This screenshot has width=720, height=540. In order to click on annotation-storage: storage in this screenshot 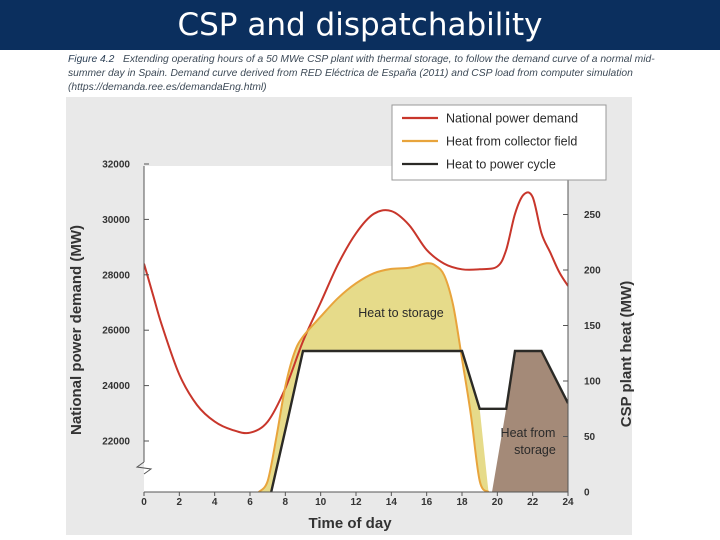, I will do `click(535, 450)`.